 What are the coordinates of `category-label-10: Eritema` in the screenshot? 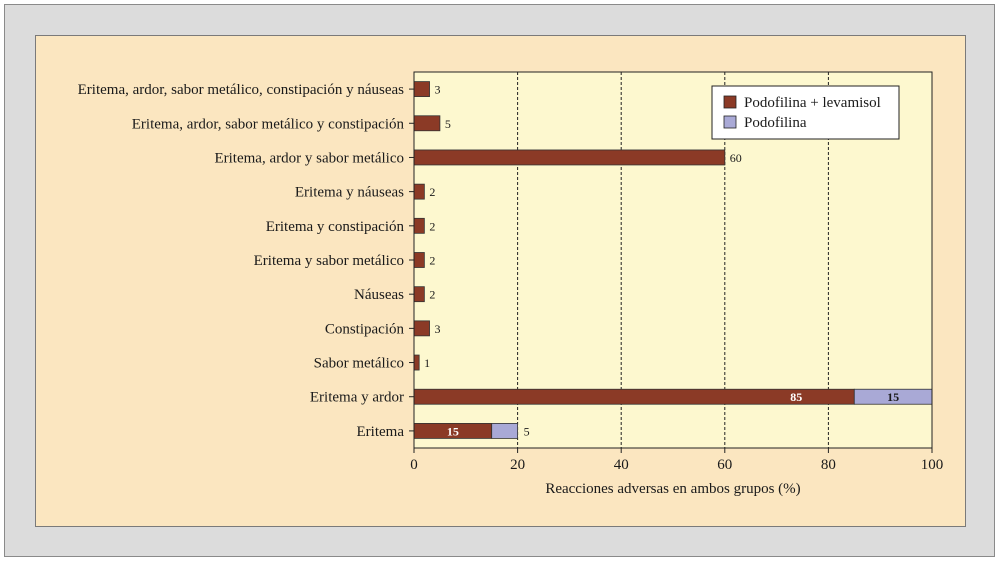 It's located at (381, 432).